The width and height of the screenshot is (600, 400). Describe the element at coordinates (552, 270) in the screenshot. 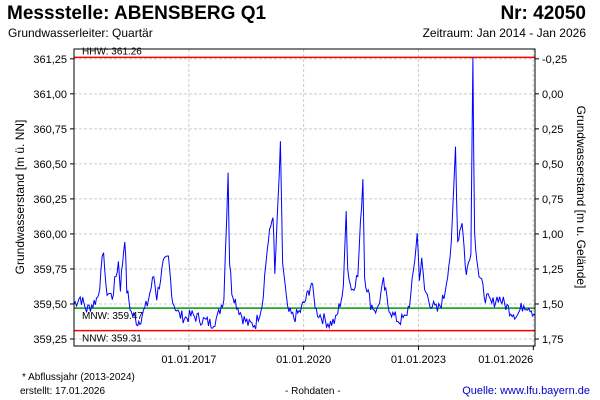

I see `y2-tick-label: 1,25` at that location.